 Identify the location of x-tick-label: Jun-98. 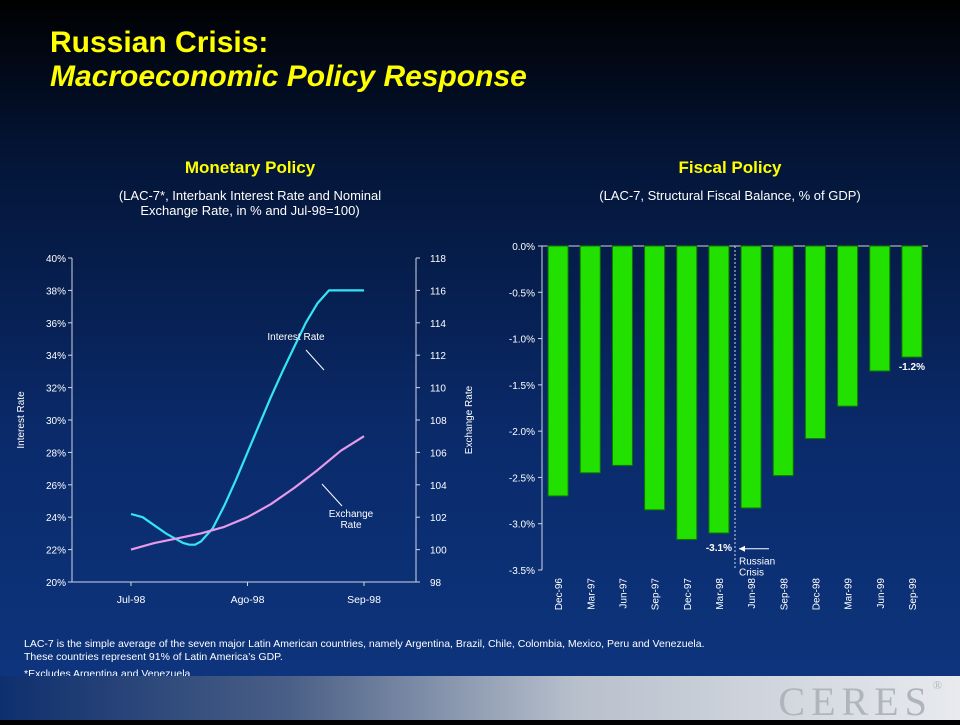
(752, 593).